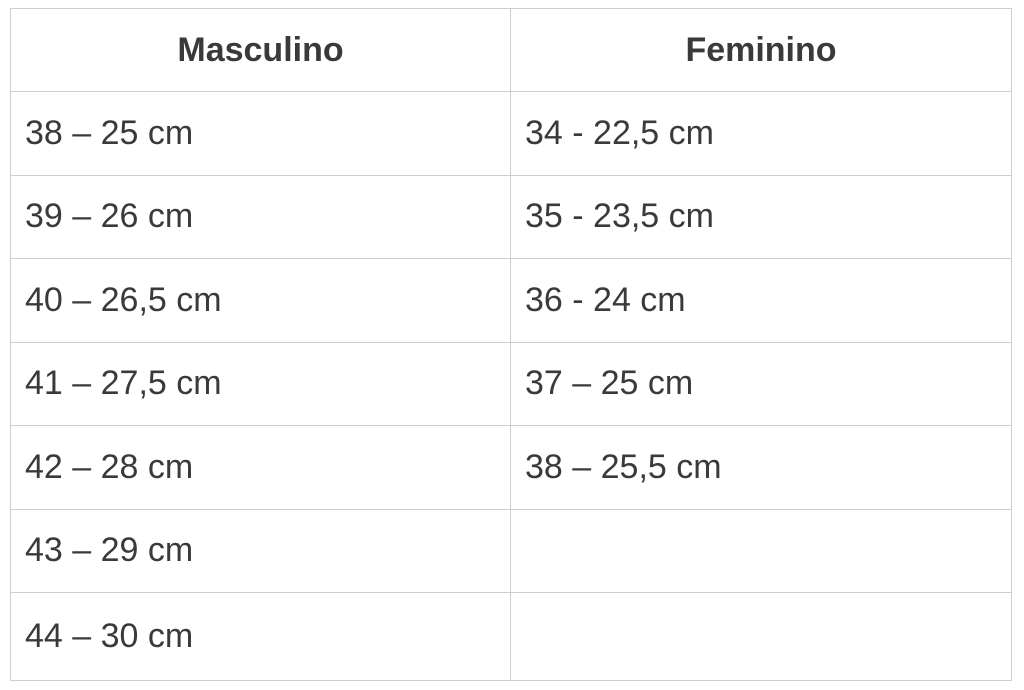 The height and width of the screenshot is (690, 1024). I want to click on table-row: 43 – 29 cm, so click(511, 550).